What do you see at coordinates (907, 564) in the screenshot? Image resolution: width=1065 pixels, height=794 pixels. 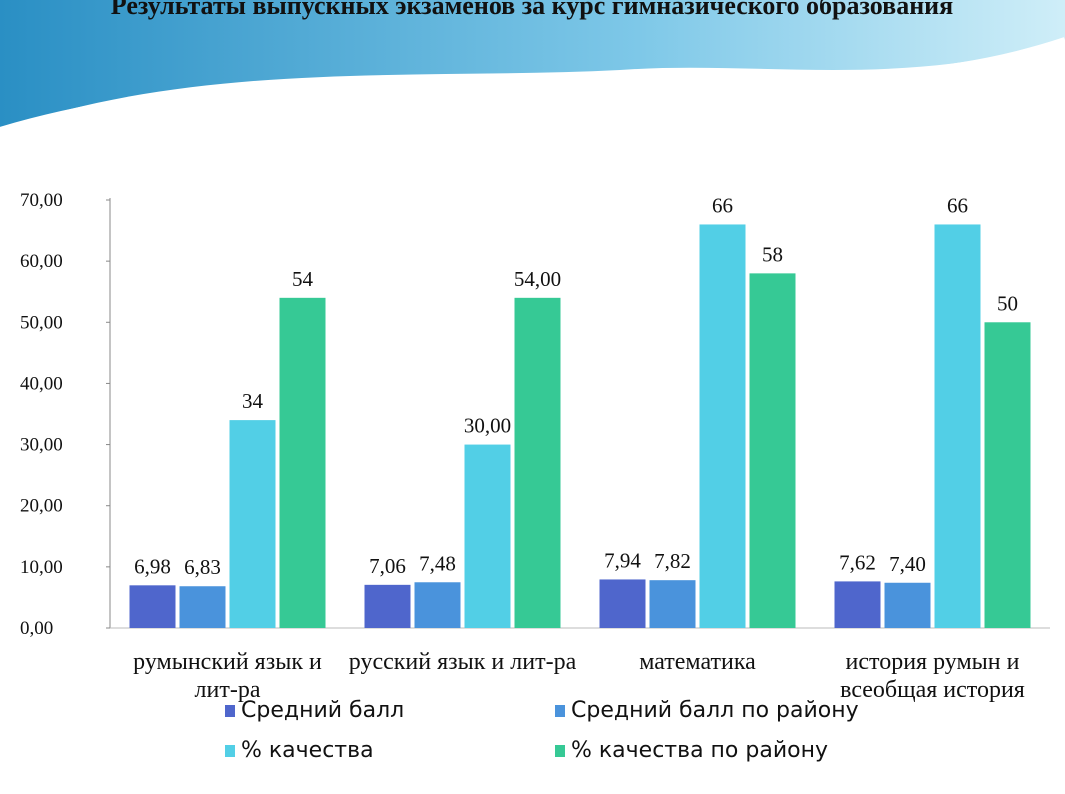 I see `value-label: 7,40` at bounding box center [907, 564].